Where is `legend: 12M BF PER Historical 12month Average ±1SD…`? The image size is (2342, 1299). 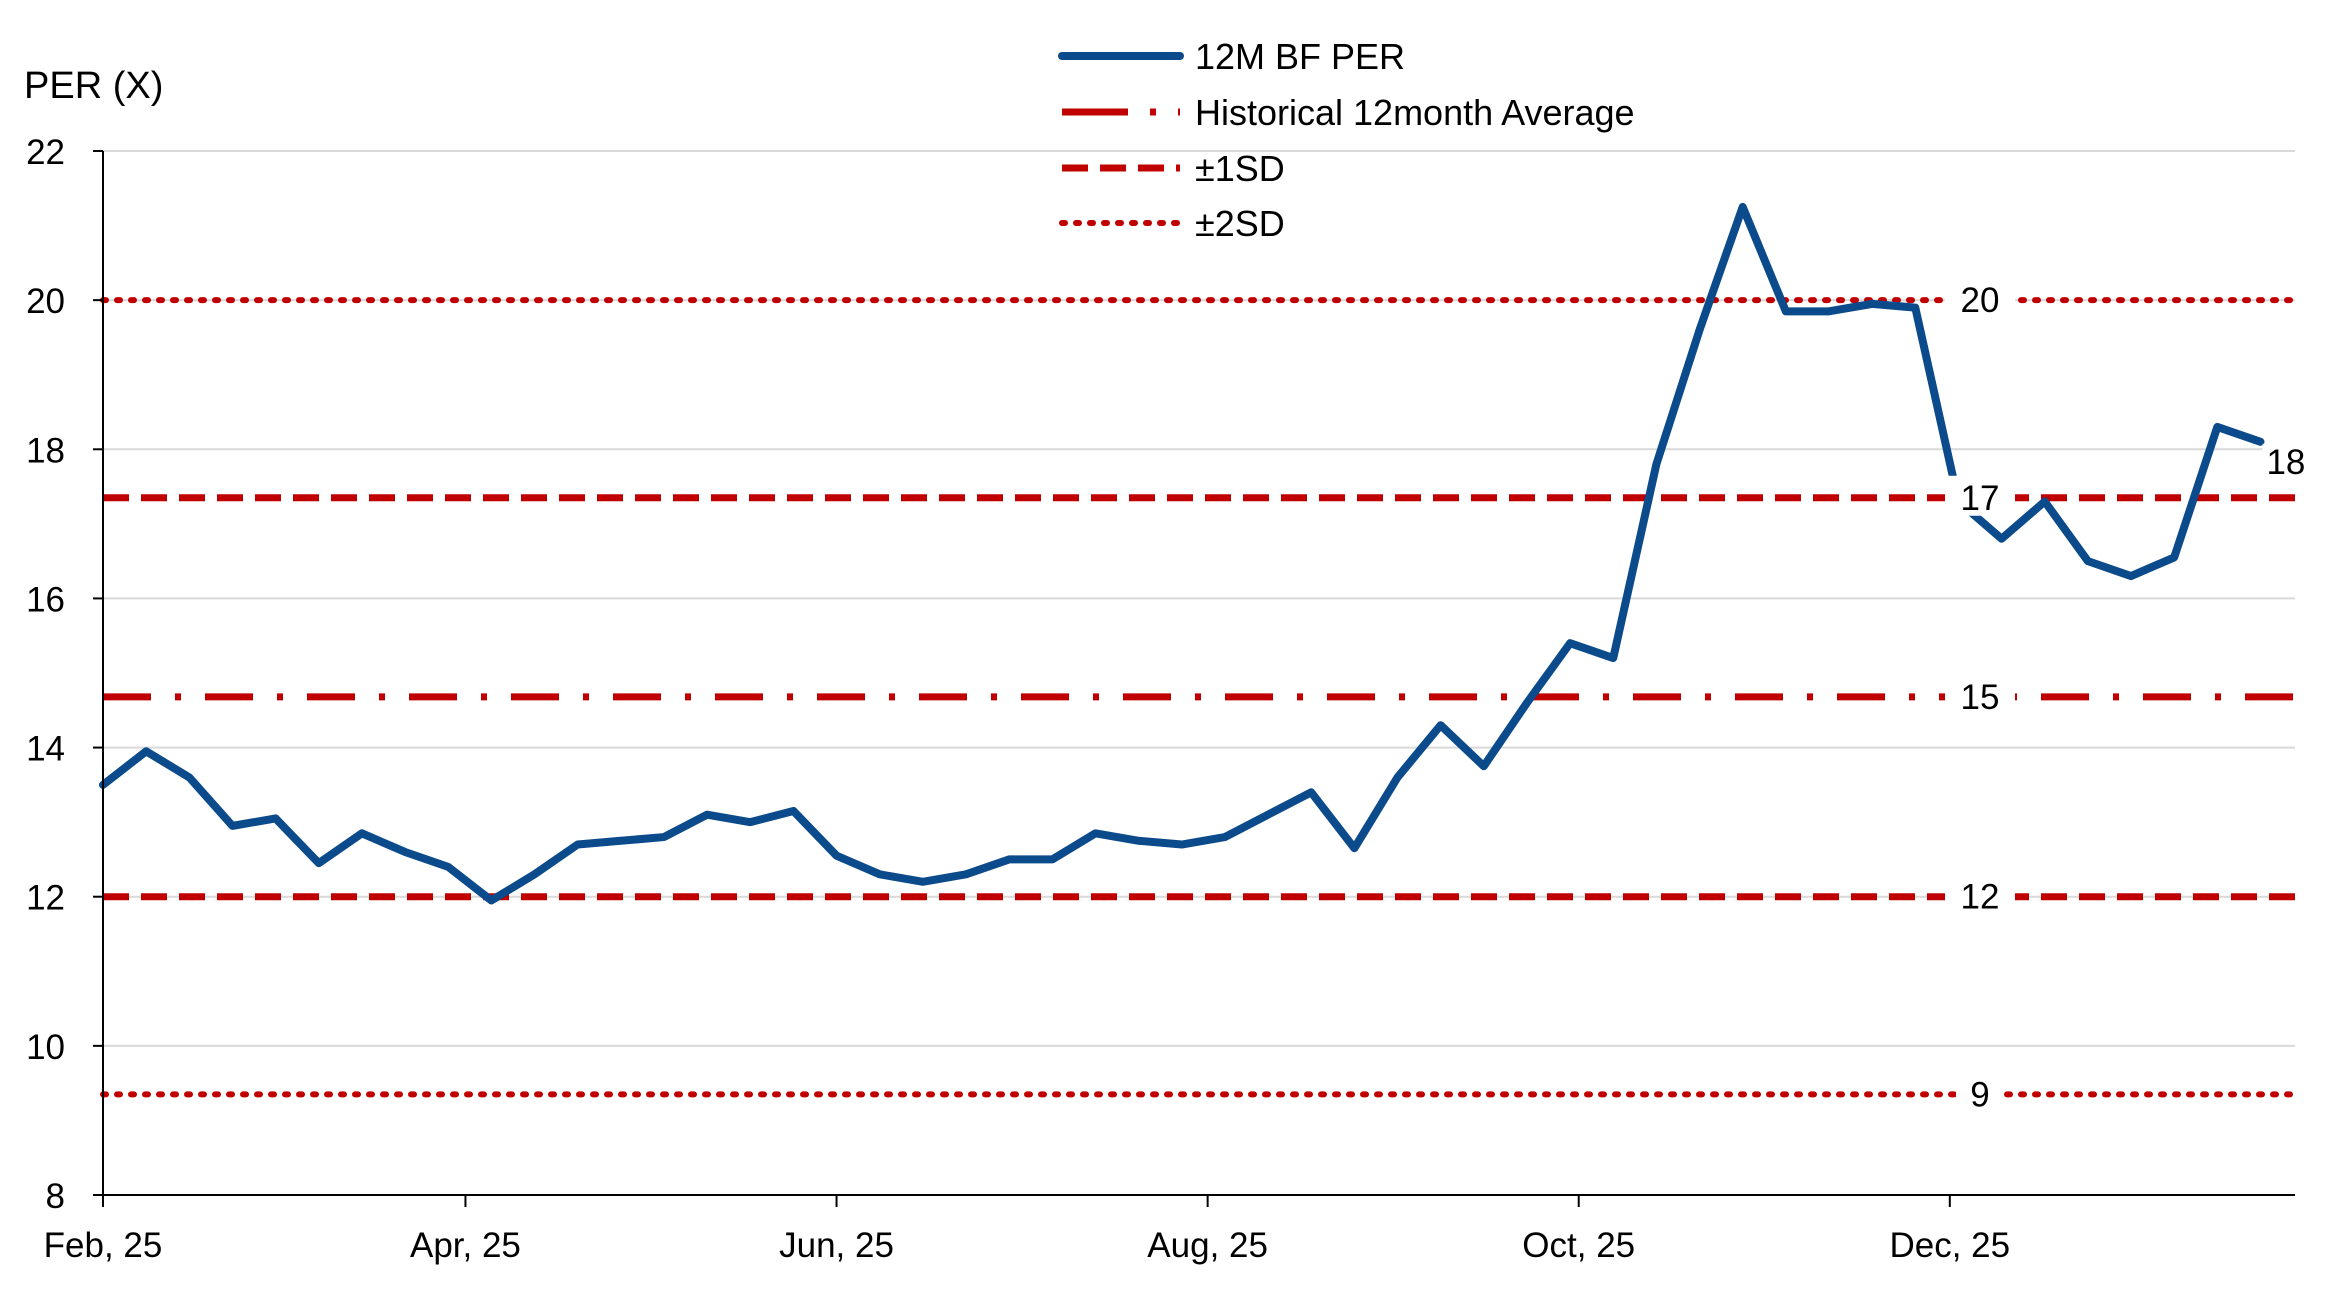
legend: 12M BF PER Historical 12month Average ±1SD… is located at coordinates (1346, 140).